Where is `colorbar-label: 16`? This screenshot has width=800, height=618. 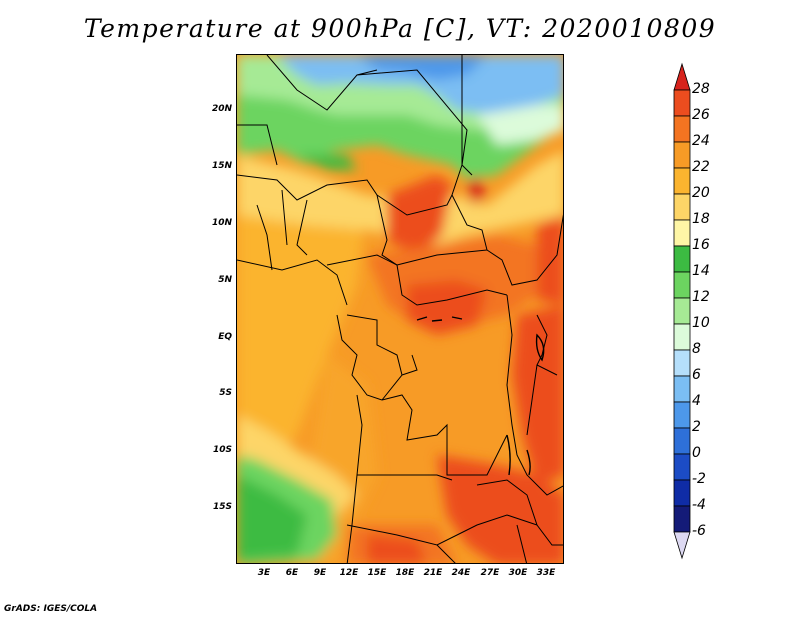 colorbar-label: 16 is located at coordinates (701, 245).